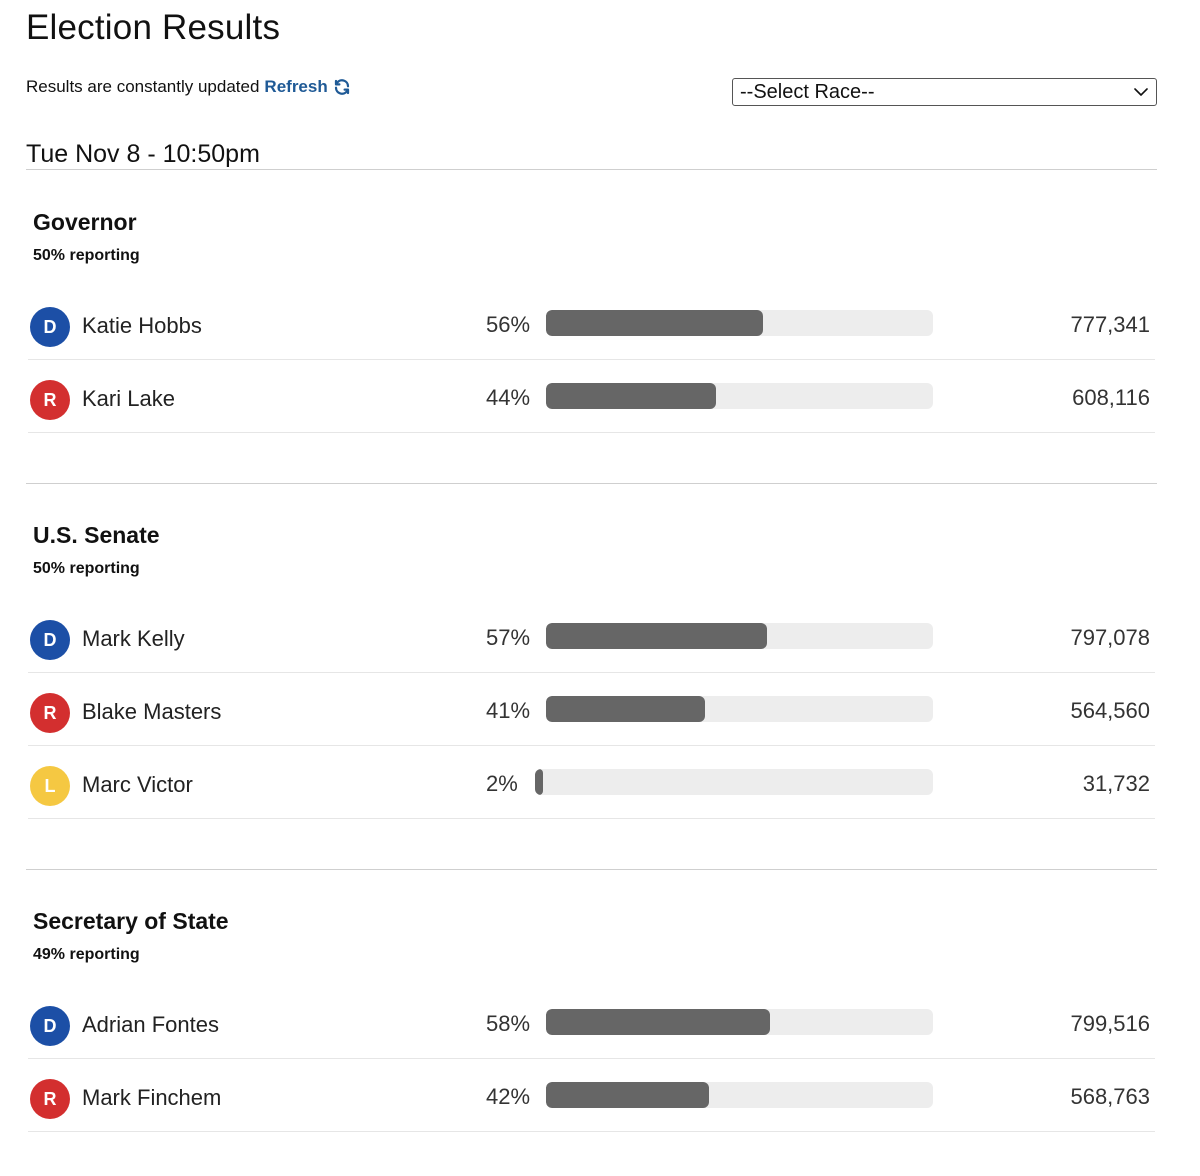 This screenshot has width=1200, height=1176. Describe the element at coordinates (1141, 92) in the screenshot. I see `chevron-down-icon` at that location.